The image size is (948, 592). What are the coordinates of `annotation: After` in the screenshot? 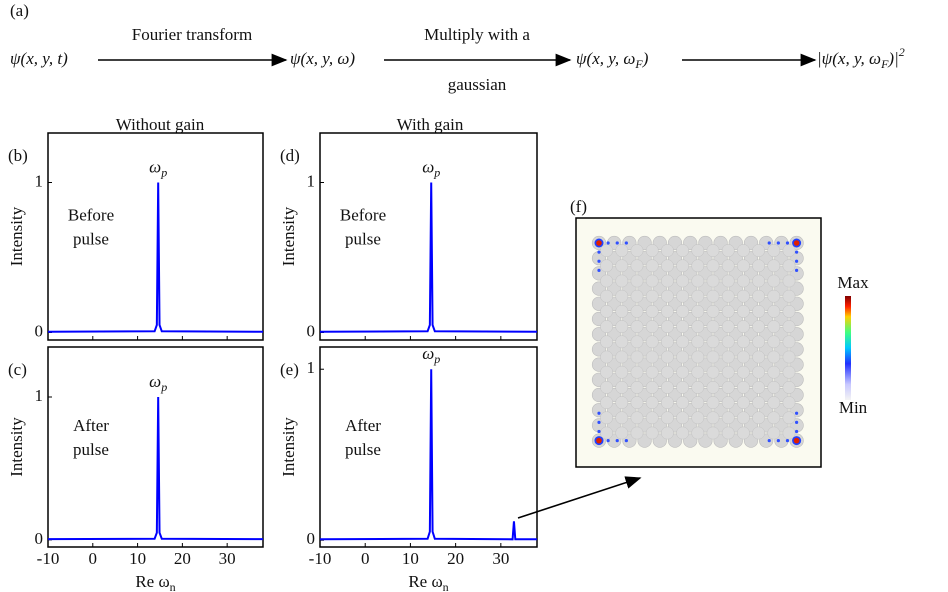 It's located at (91, 425).